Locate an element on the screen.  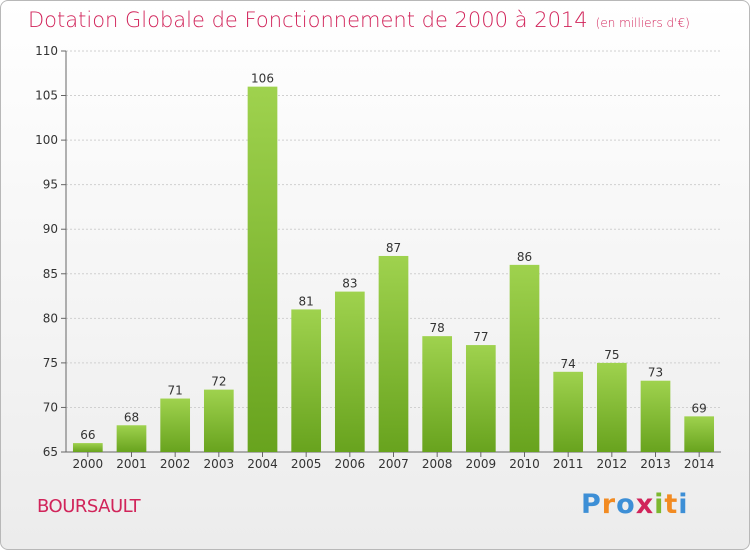
x-tick-label: 2010 is located at coordinates (524, 464).